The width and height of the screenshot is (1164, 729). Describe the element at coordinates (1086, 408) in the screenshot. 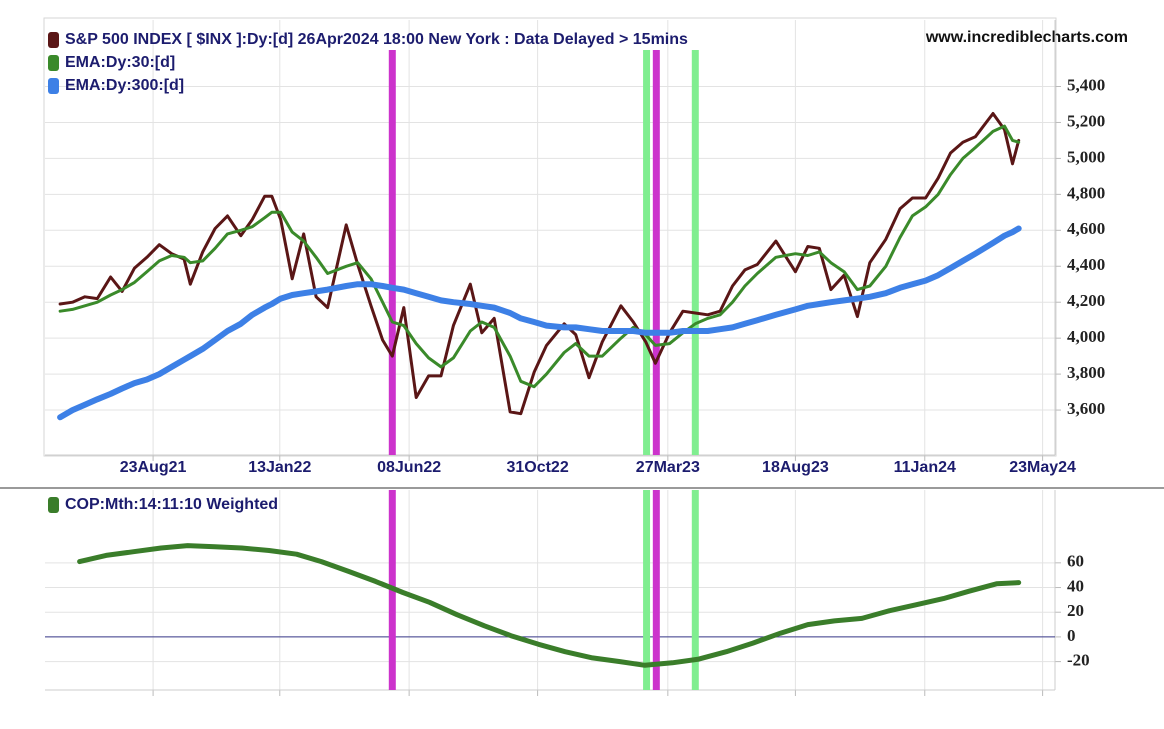

I see `y-tick-label: 3,600` at that location.